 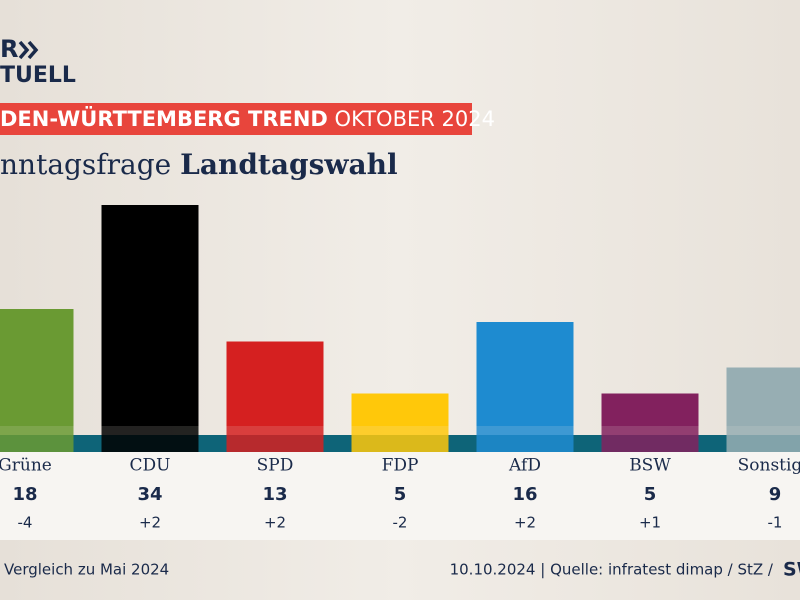 I want to click on change-label: -4, so click(x=25, y=523).